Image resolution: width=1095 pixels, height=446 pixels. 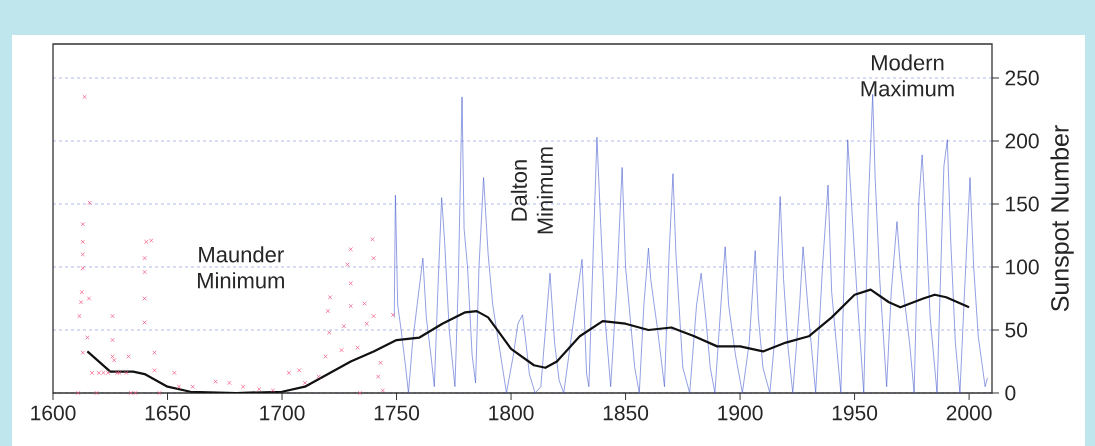 I want to click on x-tick-label: 2000, so click(x=969, y=413).